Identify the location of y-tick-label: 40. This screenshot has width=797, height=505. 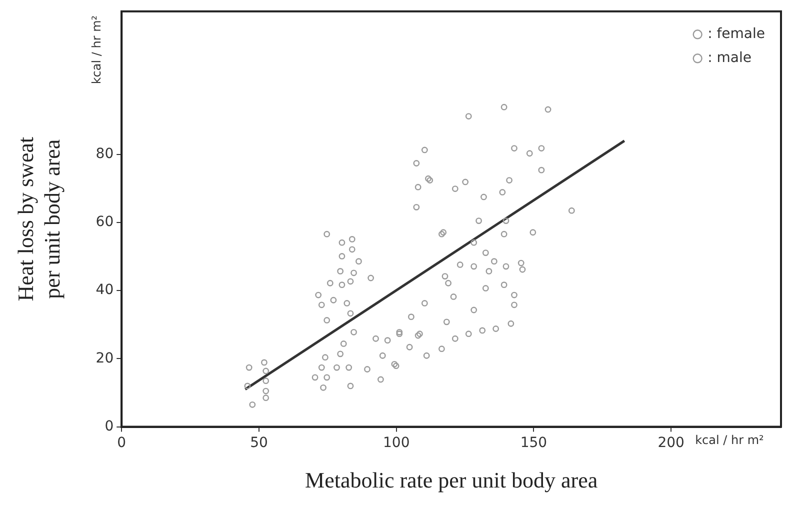
(105, 290).